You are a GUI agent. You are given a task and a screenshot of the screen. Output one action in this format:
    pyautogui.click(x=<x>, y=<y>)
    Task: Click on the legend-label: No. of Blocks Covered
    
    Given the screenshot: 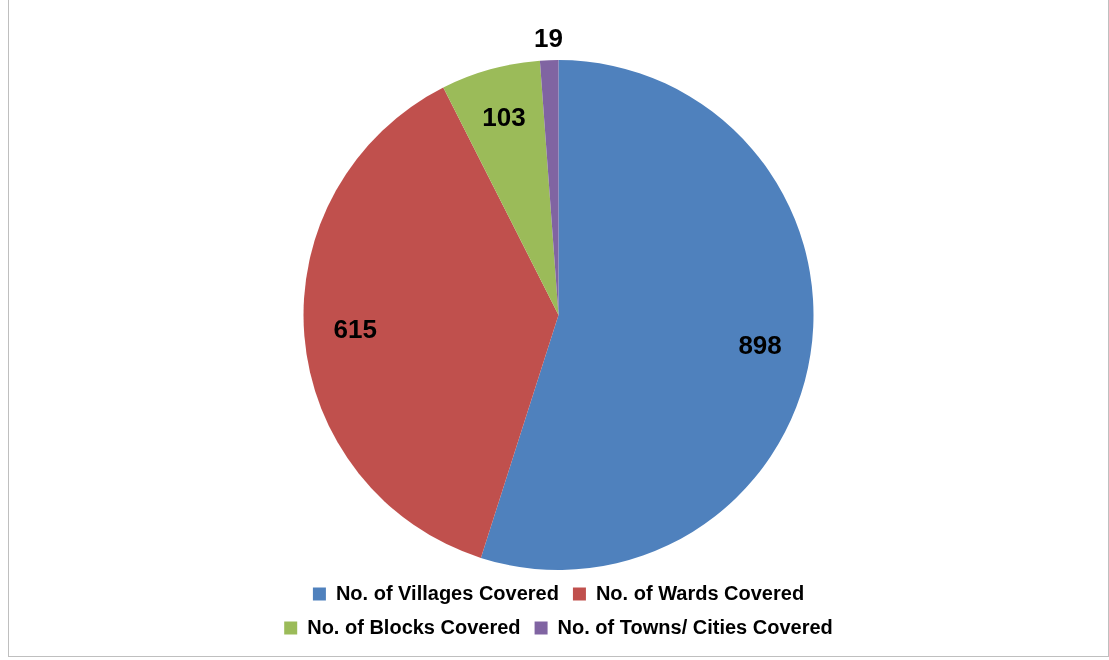 What is the action you would take?
    pyautogui.click(x=414, y=626)
    